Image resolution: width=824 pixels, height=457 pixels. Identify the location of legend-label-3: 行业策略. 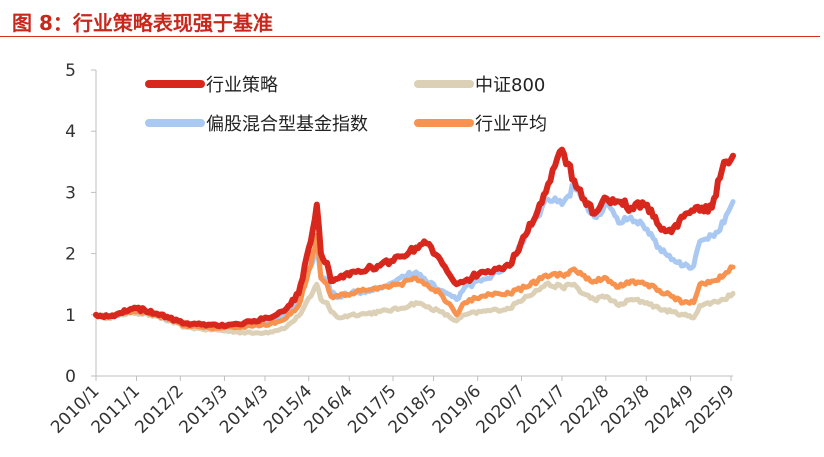
(242, 85).